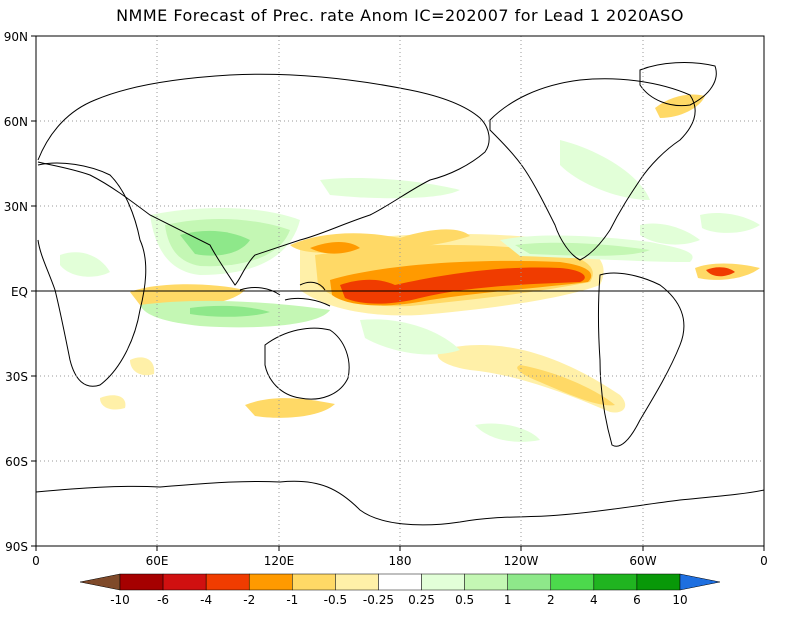 This screenshot has width=800, height=618. I want to click on colorbar-label: -6, so click(163, 600).